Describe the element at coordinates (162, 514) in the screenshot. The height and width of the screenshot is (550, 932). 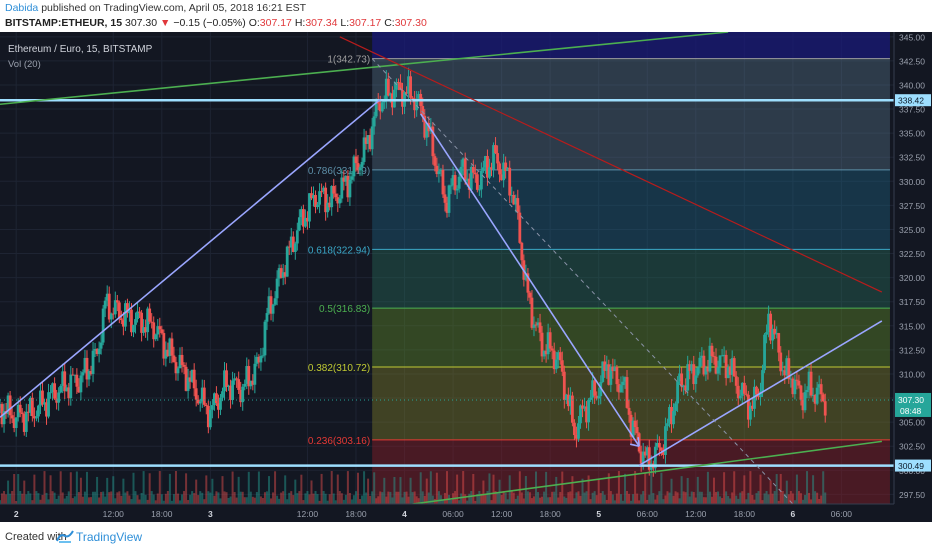
I see `x-tick-label: 18:00` at that location.